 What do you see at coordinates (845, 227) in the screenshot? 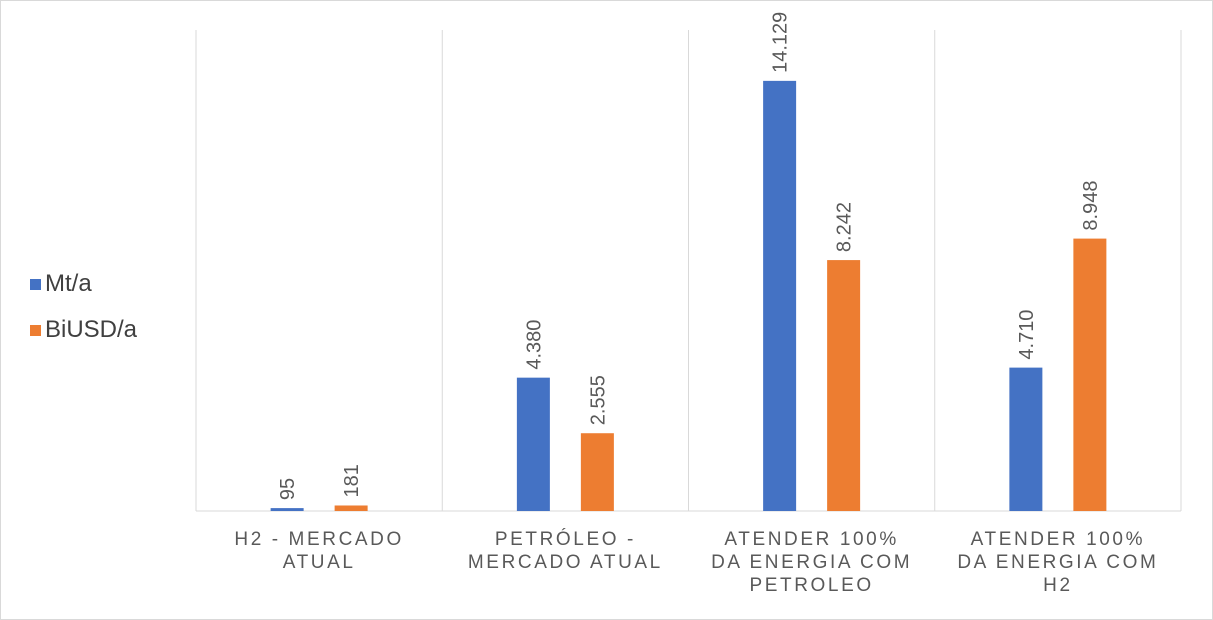
I see `data-label-biusd-3: 8.242` at bounding box center [845, 227].